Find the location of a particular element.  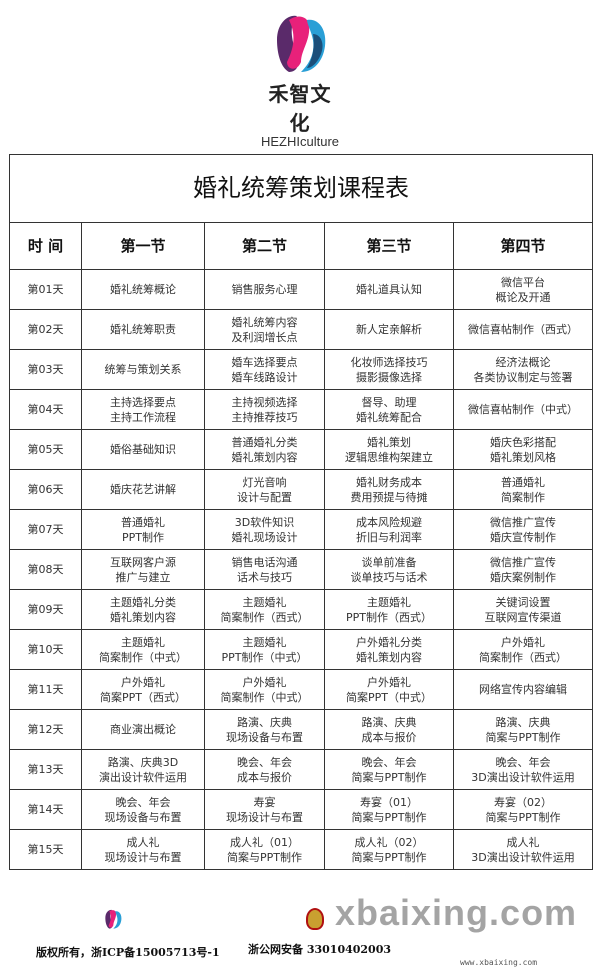

header-session-4: 第四节 is located at coordinates (523, 246).